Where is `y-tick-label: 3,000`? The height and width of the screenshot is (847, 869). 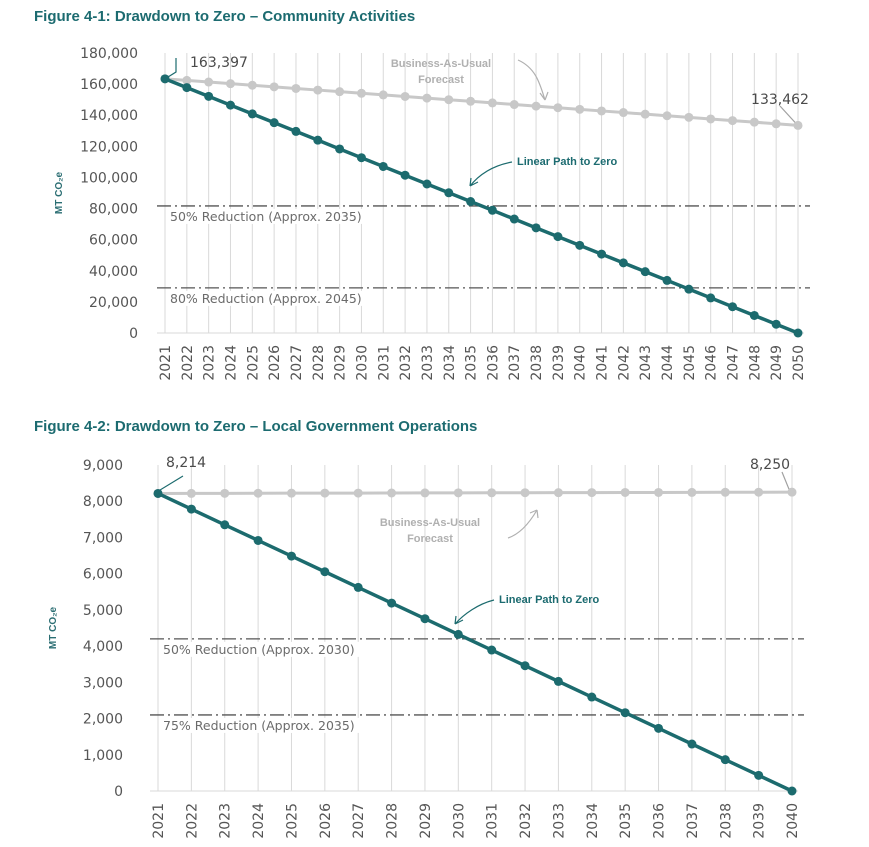 y-tick-label: 3,000 is located at coordinates (103, 683).